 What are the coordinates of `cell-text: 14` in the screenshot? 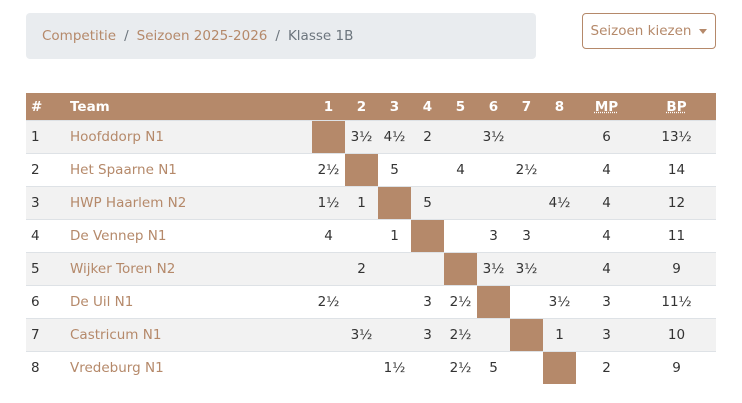 It's located at (676, 170).